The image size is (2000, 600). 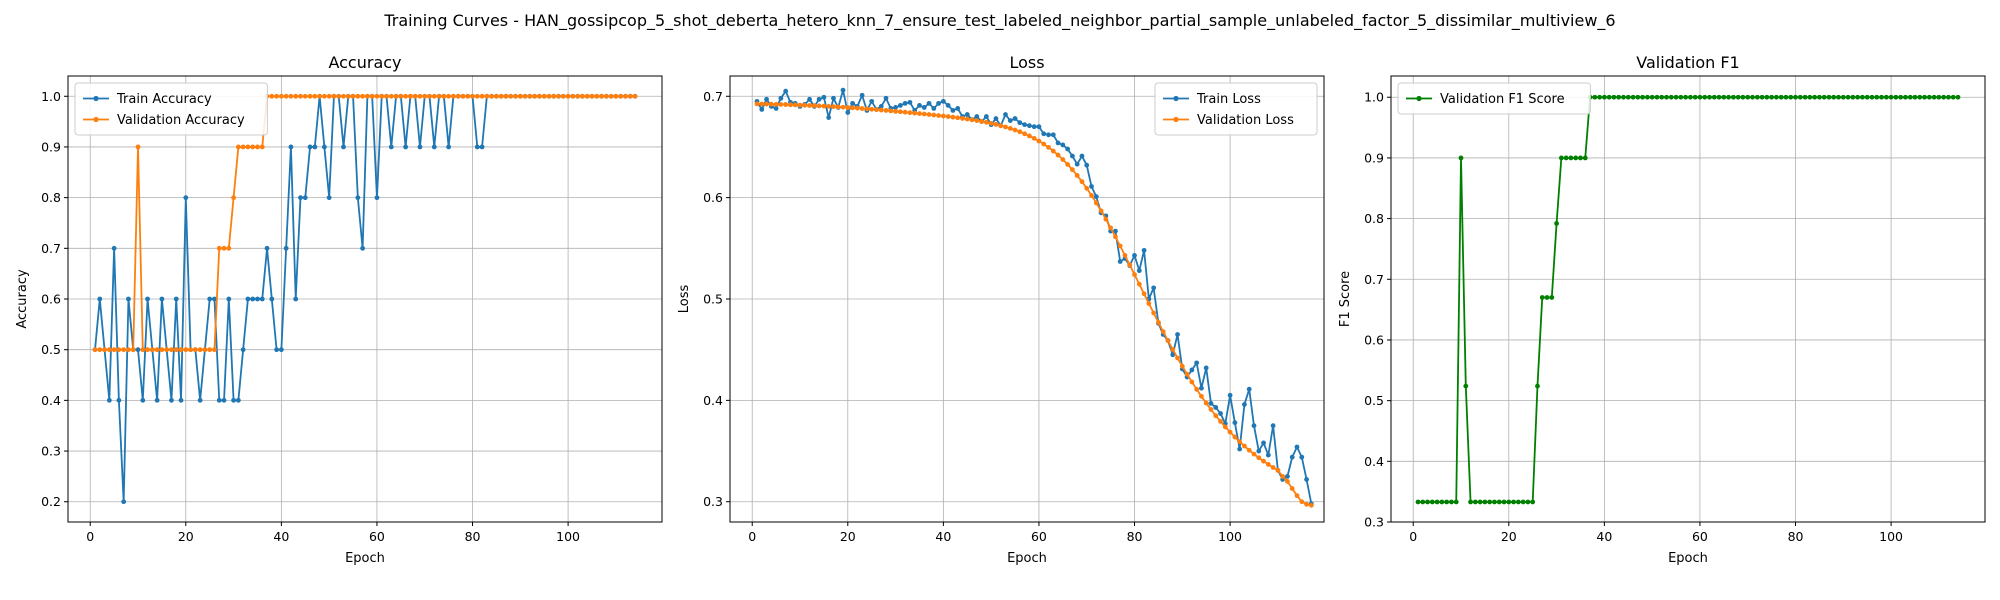 I want to click on legend-marker, so click(x=96, y=119).